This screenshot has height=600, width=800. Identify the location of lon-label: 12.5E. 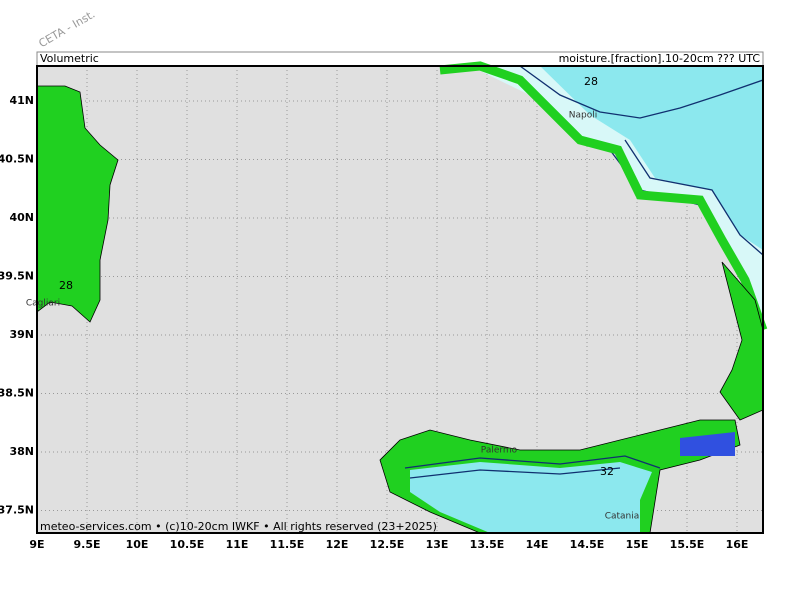
(387, 544).